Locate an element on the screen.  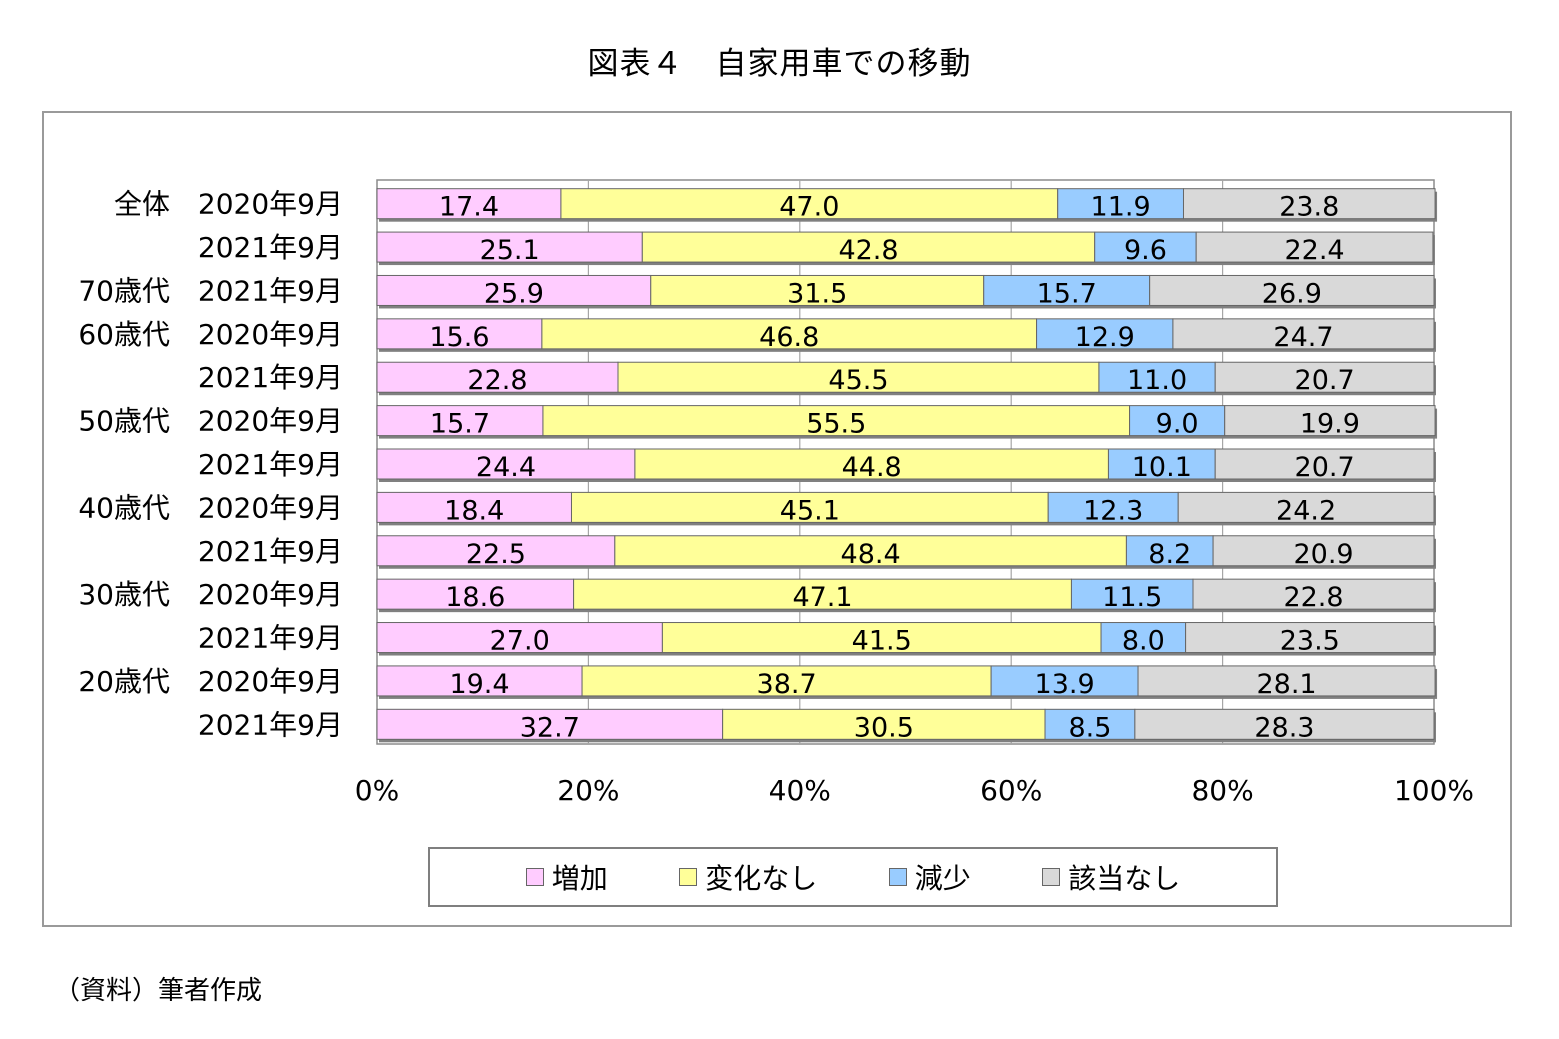
legend-item: 減少 is located at coordinates (929, 877).